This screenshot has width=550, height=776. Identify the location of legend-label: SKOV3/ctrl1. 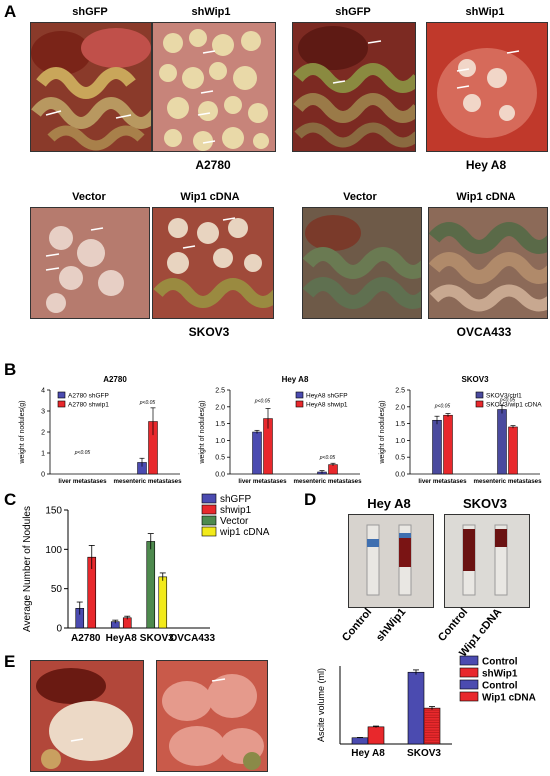
(504, 396).